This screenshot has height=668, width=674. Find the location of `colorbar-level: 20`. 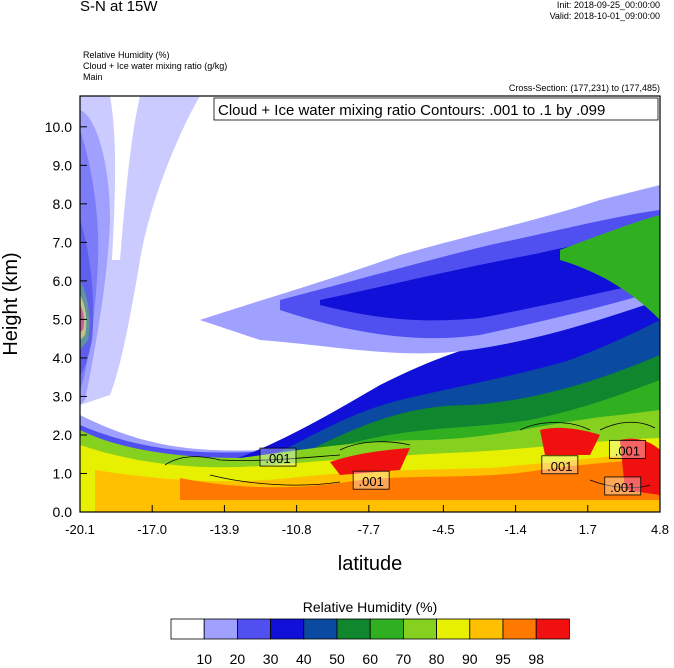

colorbar-level: 20 is located at coordinates (238, 659).